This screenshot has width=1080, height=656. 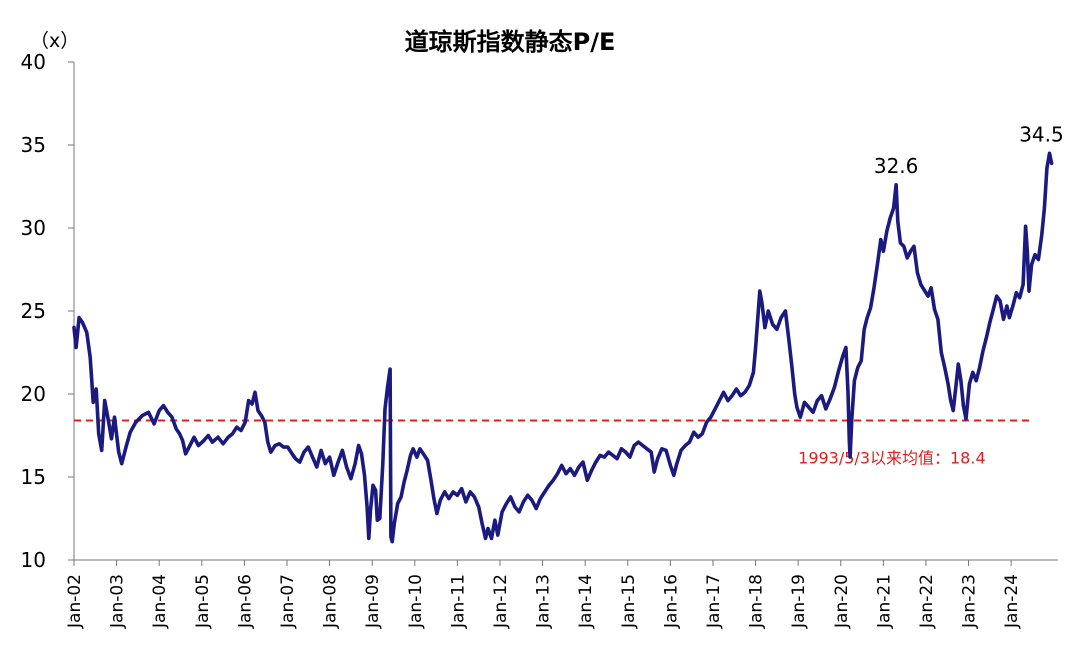 What do you see at coordinates (458, 601) in the screenshot?
I see `x-tick-label: Jan-11` at bounding box center [458, 601].